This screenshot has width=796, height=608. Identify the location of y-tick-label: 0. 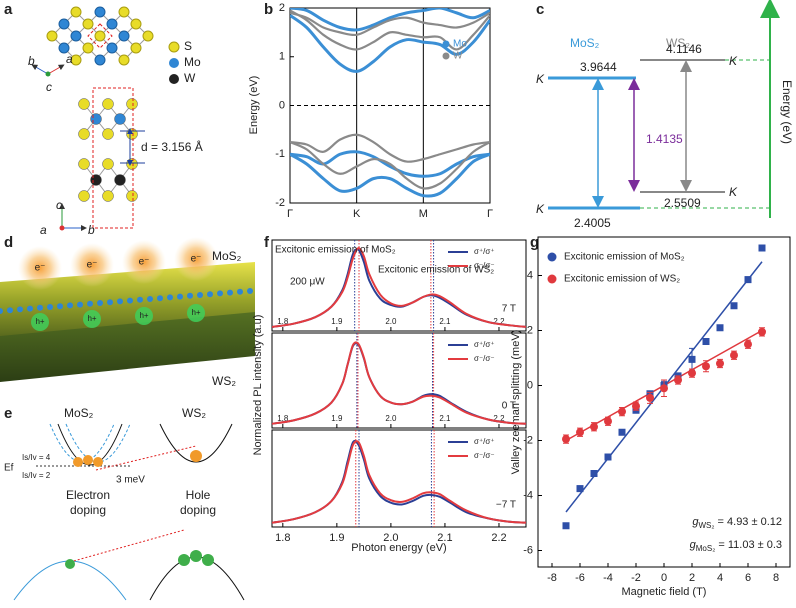
(282, 105).